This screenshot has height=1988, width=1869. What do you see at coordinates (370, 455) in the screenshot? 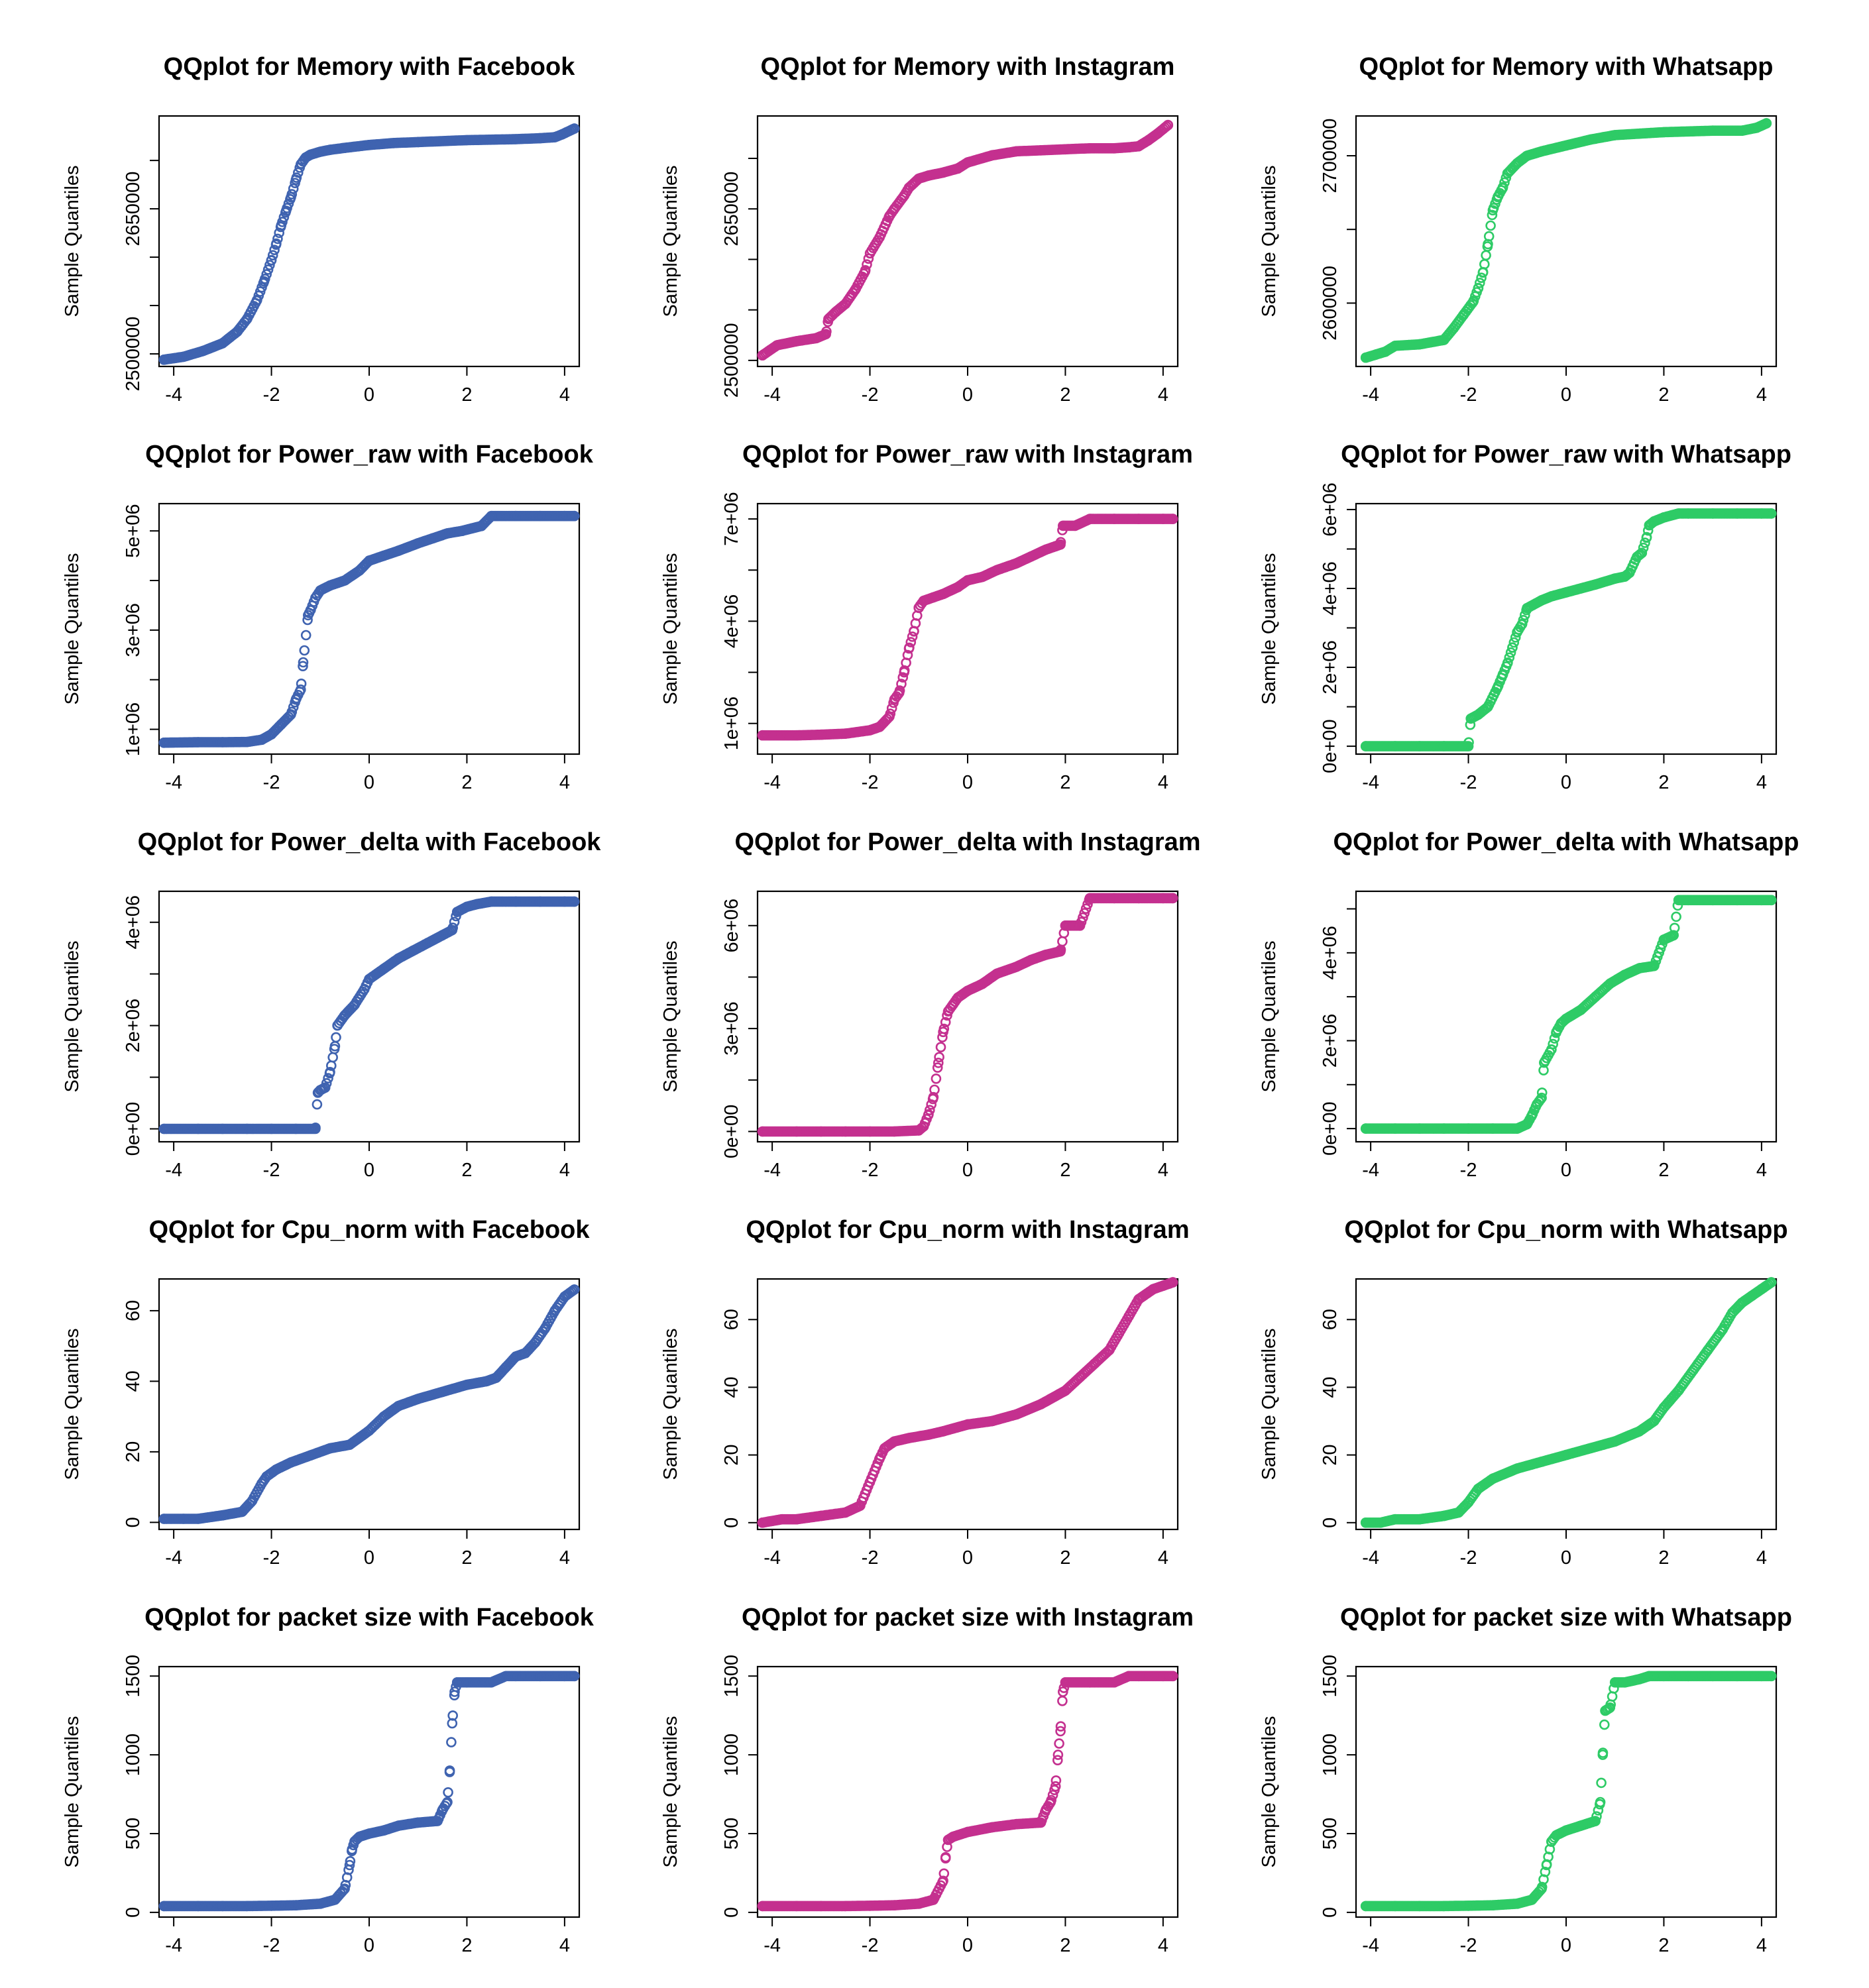
I see `chart-title: QQplot for Power_raw with Facebook` at bounding box center [370, 455].